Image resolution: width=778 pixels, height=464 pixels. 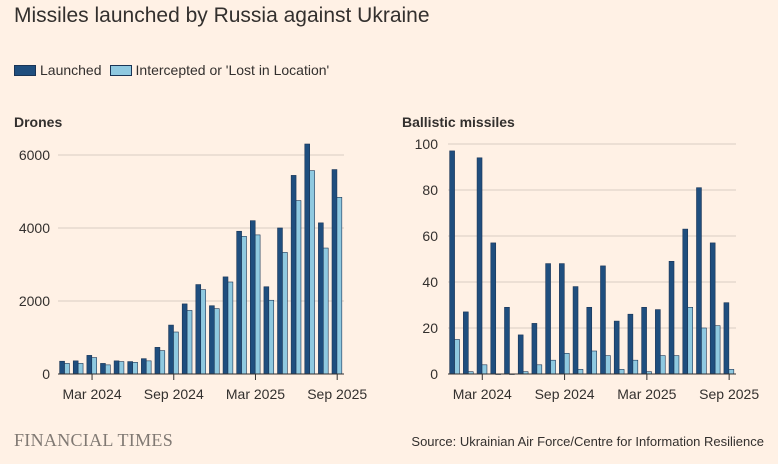 What do you see at coordinates (646, 394) in the screenshot?
I see `ballistic-x-tick-label: Mar 2025` at bounding box center [646, 394].